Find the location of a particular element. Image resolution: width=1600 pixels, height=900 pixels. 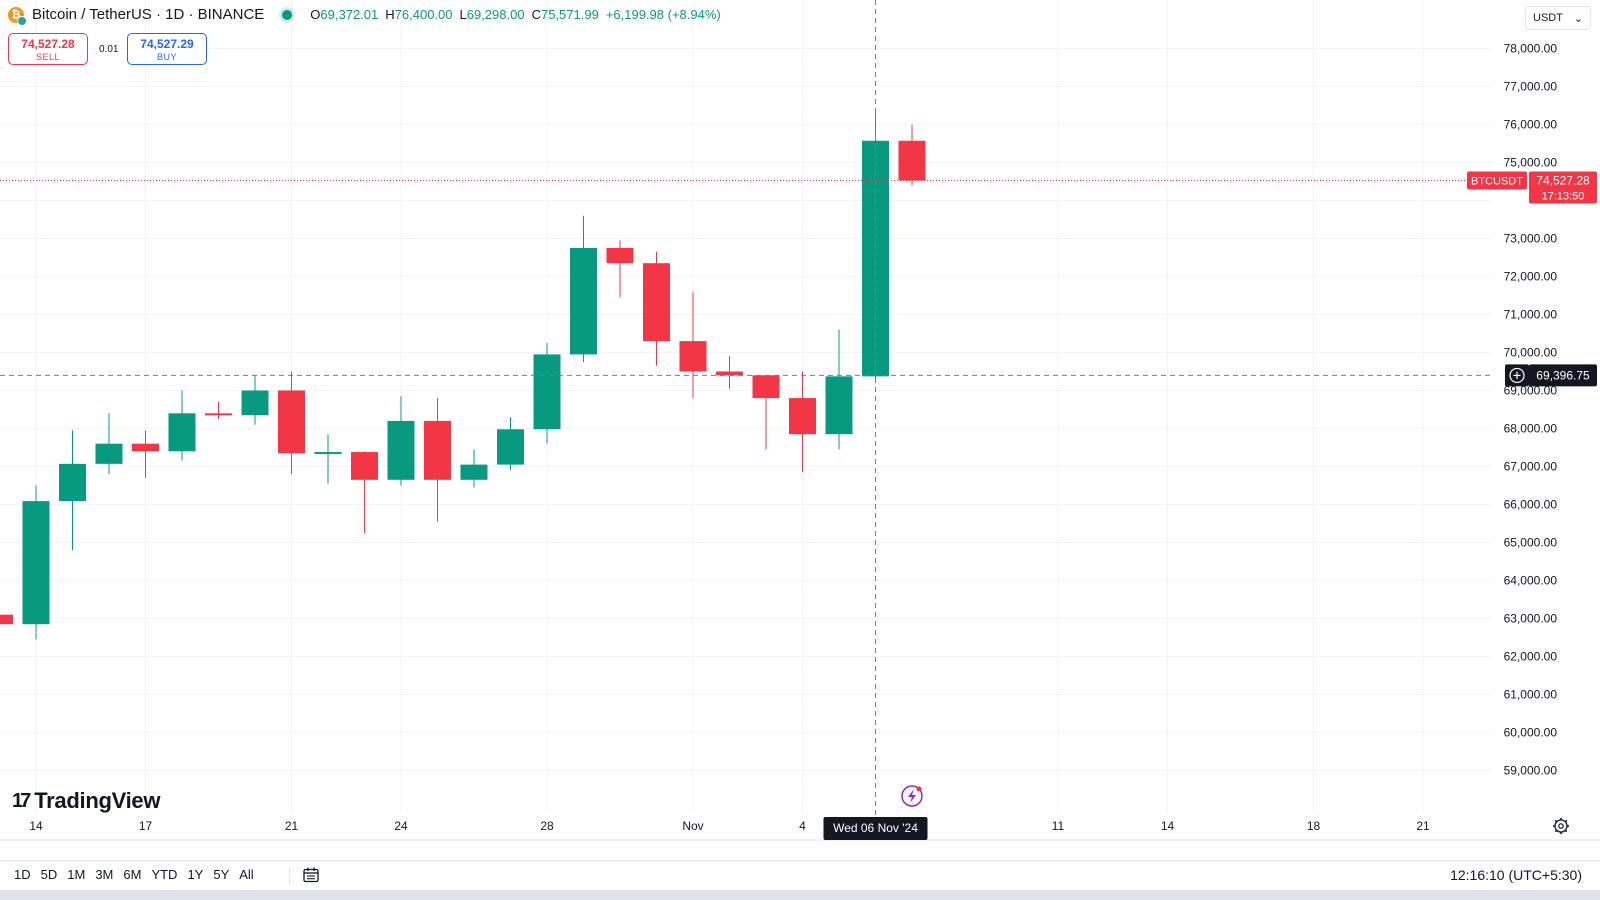

countdown-label: 17:13:50 is located at coordinates (1563, 196).